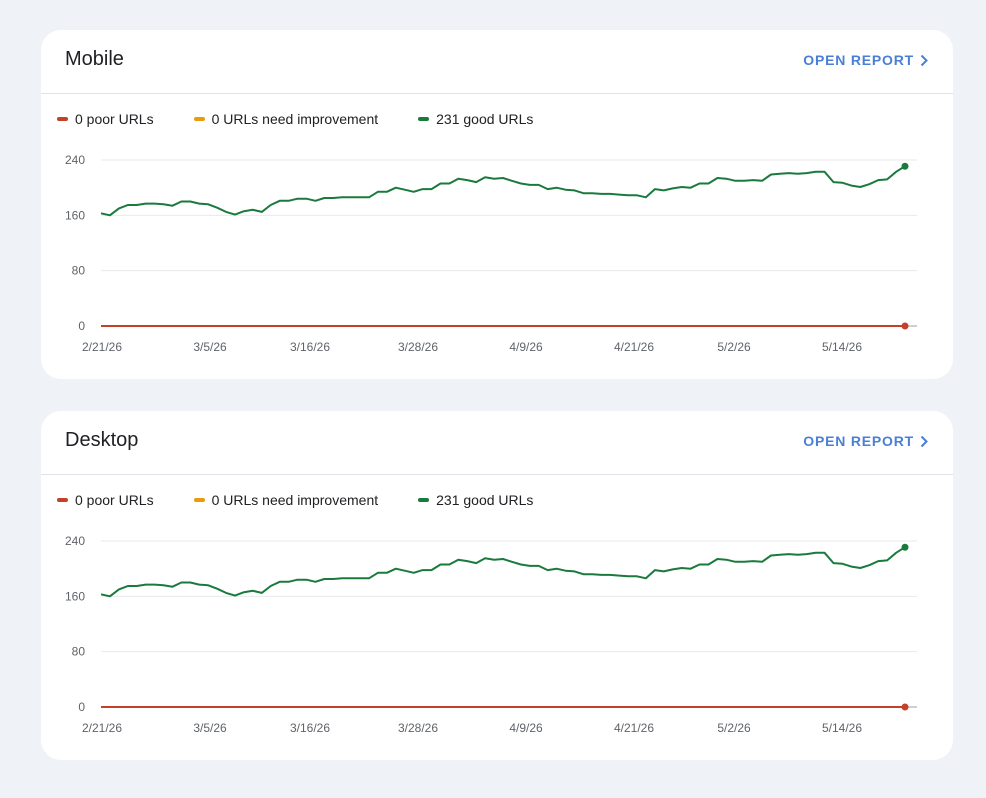 This screenshot has height=798, width=986. Describe the element at coordinates (497, 443) in the screenshot. I see `card-header: Desktop OPEN REPORT` at that location.